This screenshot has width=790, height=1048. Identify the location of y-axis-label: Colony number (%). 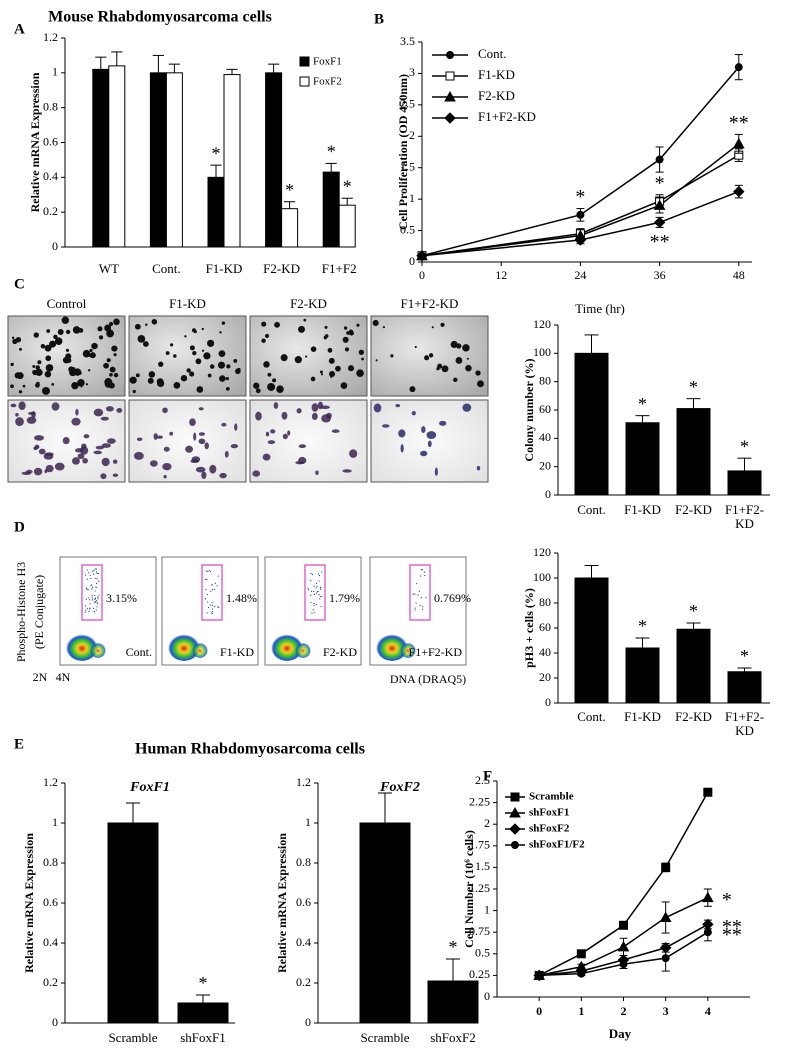
(529, 409).